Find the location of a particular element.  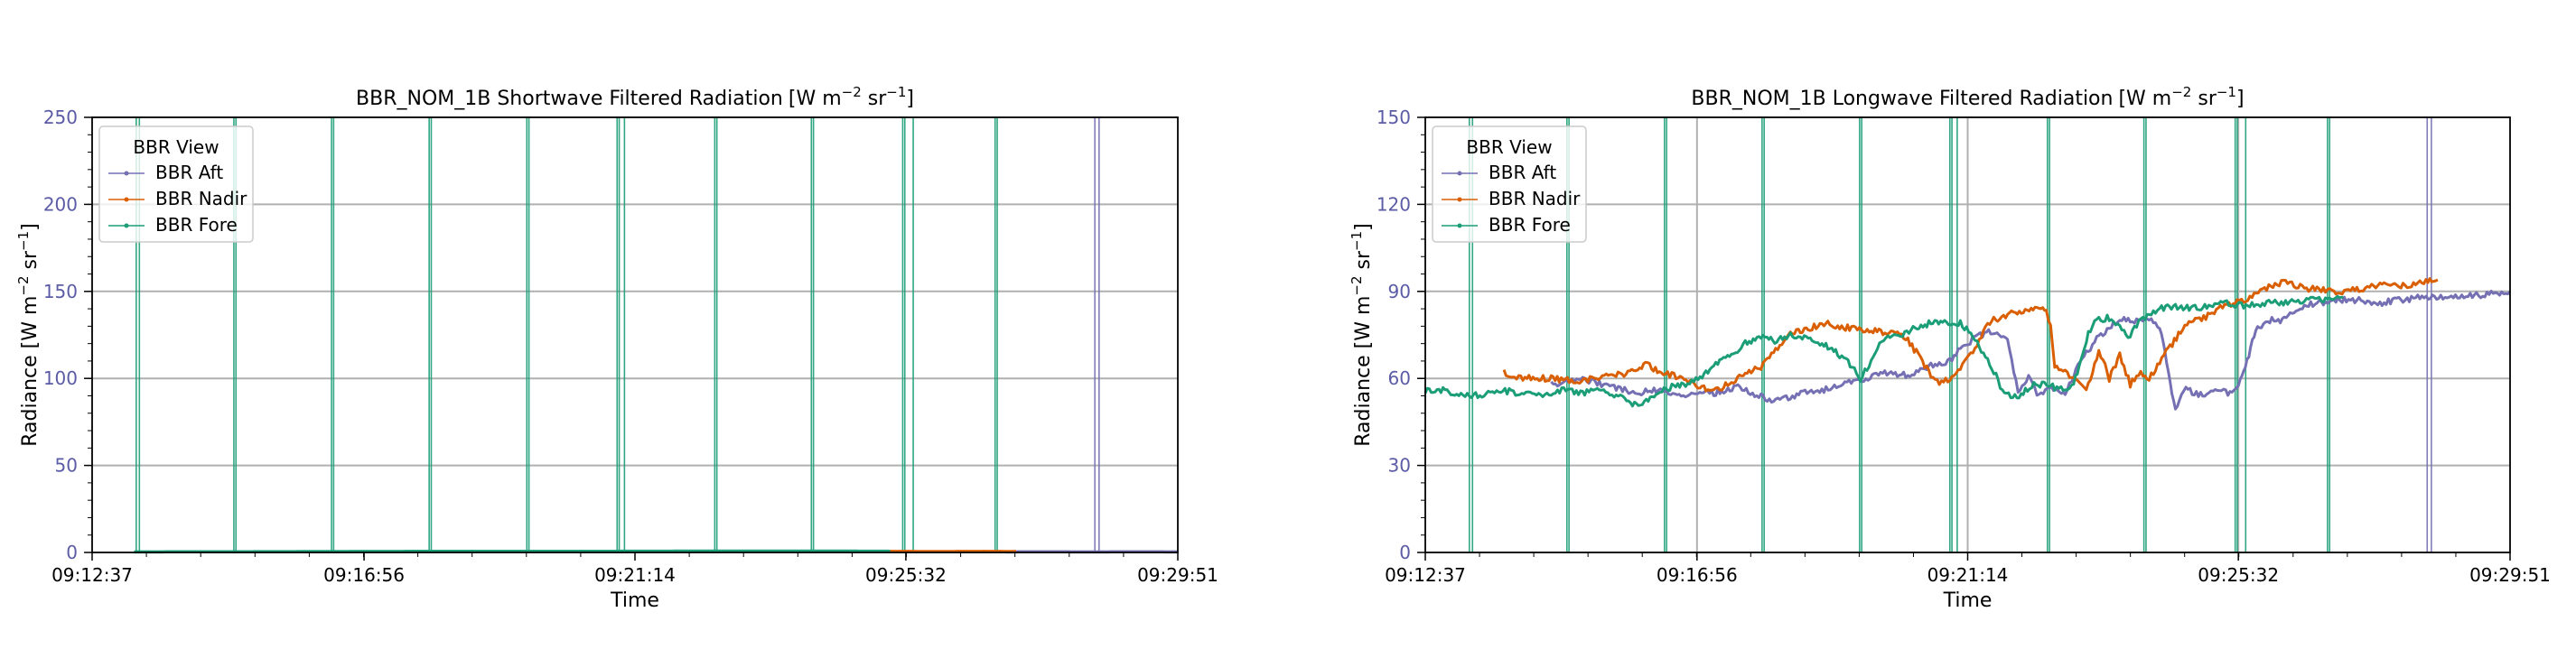

y-tick-label: 250 is located at coordinates (60, 117).